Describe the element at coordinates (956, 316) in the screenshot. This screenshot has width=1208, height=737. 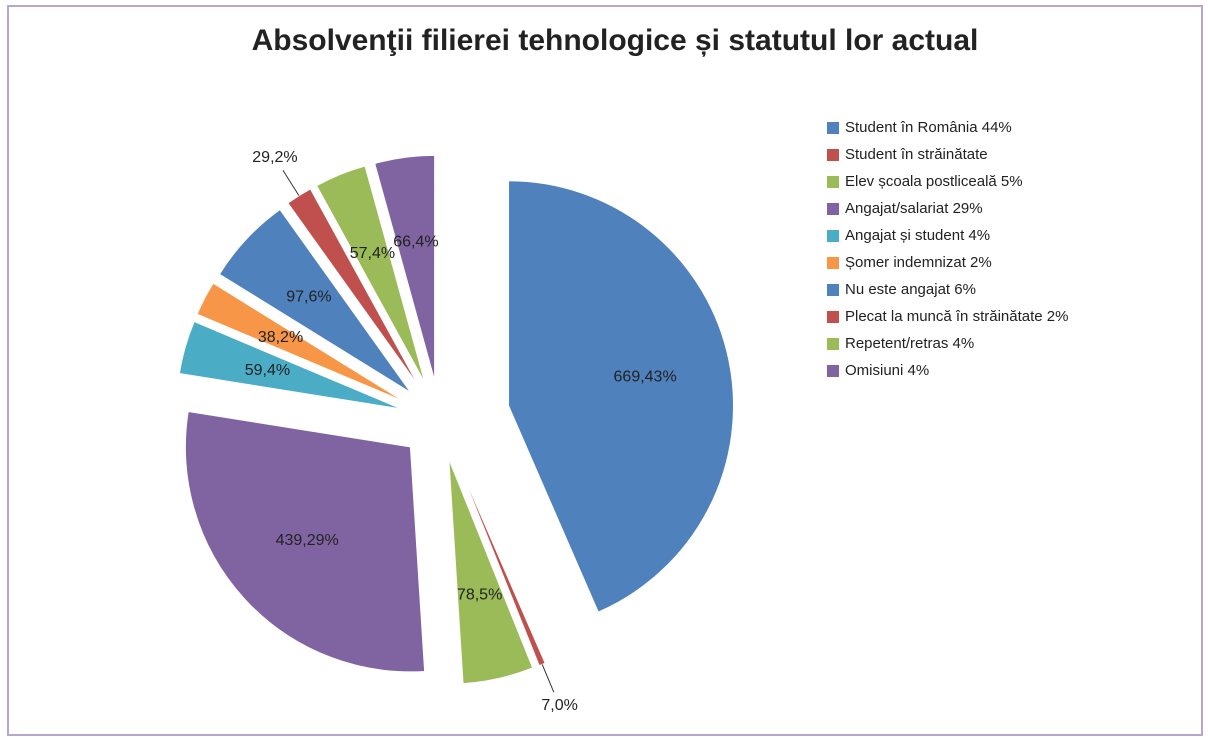
I see `legend-label: Plecat la muncă în străinătate 2%` at that location.